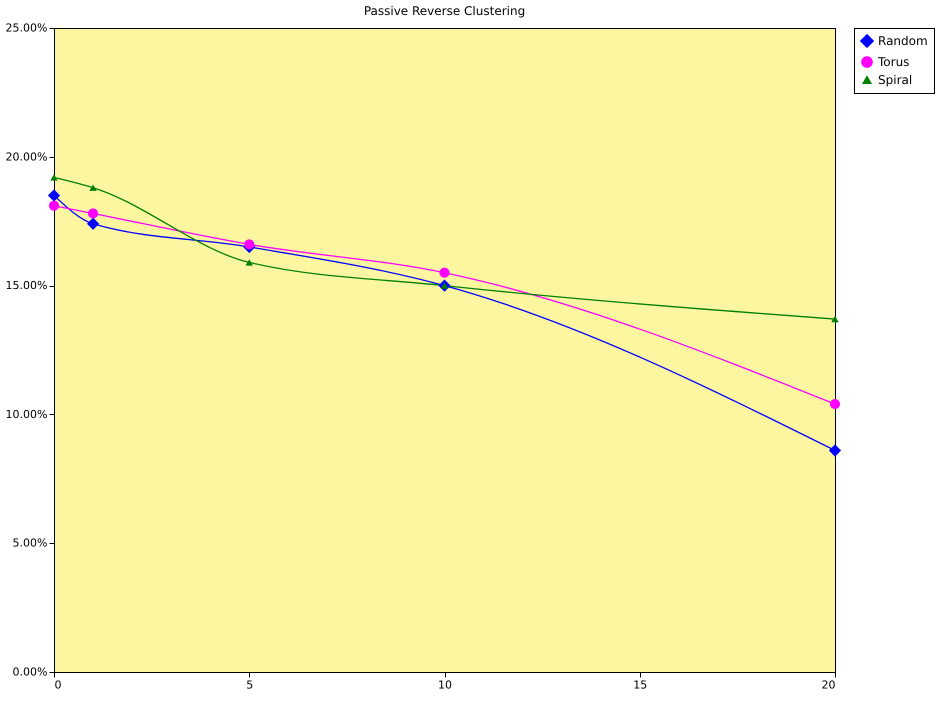  Describe the element at coordinates (58, 685) in the screenshot. I see `x-tick-label: 0` at that location.